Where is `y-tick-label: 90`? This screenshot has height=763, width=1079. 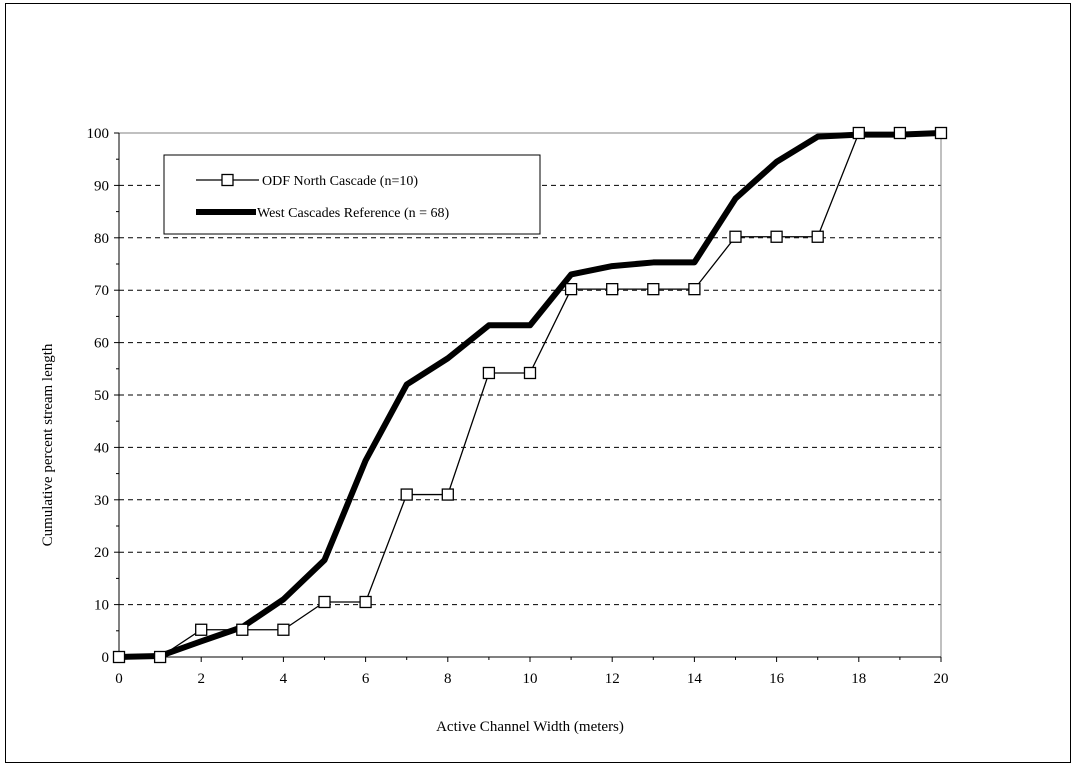
y-tick-label: 90 is located at coordinates (101, 186).